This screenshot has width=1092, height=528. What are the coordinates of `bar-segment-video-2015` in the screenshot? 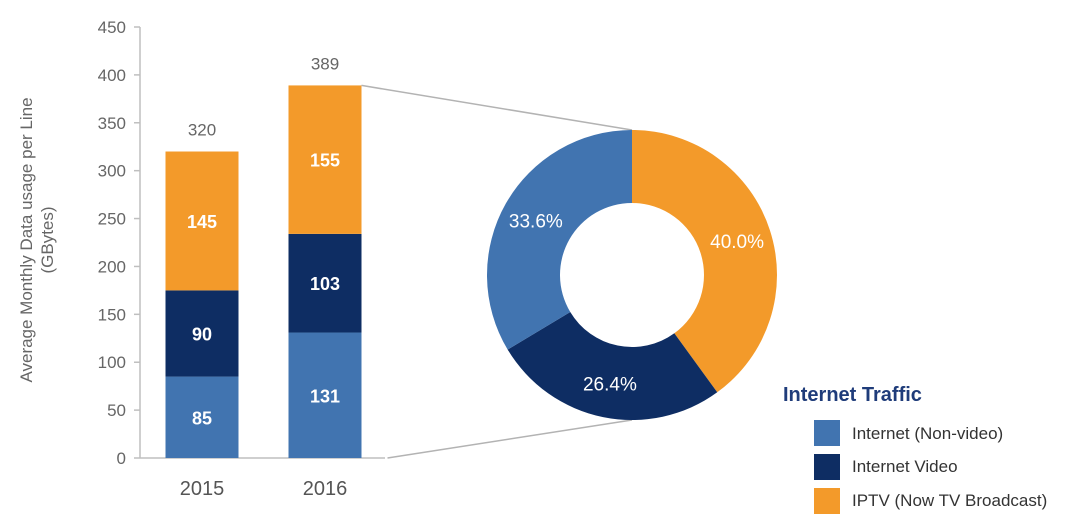 It's located at (202, 333).